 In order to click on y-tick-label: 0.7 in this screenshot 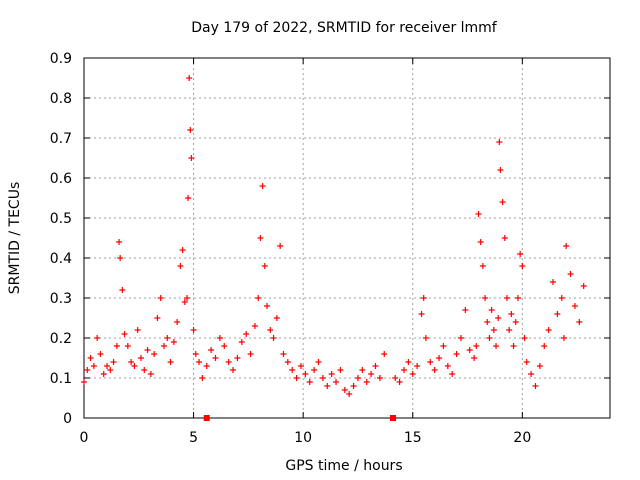, I will do `click(61, 139)`.